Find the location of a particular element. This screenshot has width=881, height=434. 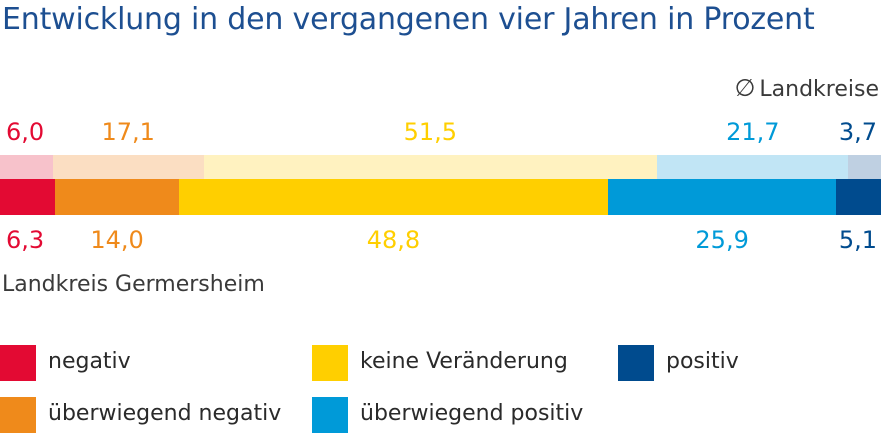

region-value-2: 14,0 is located at coordinates (117, 240).